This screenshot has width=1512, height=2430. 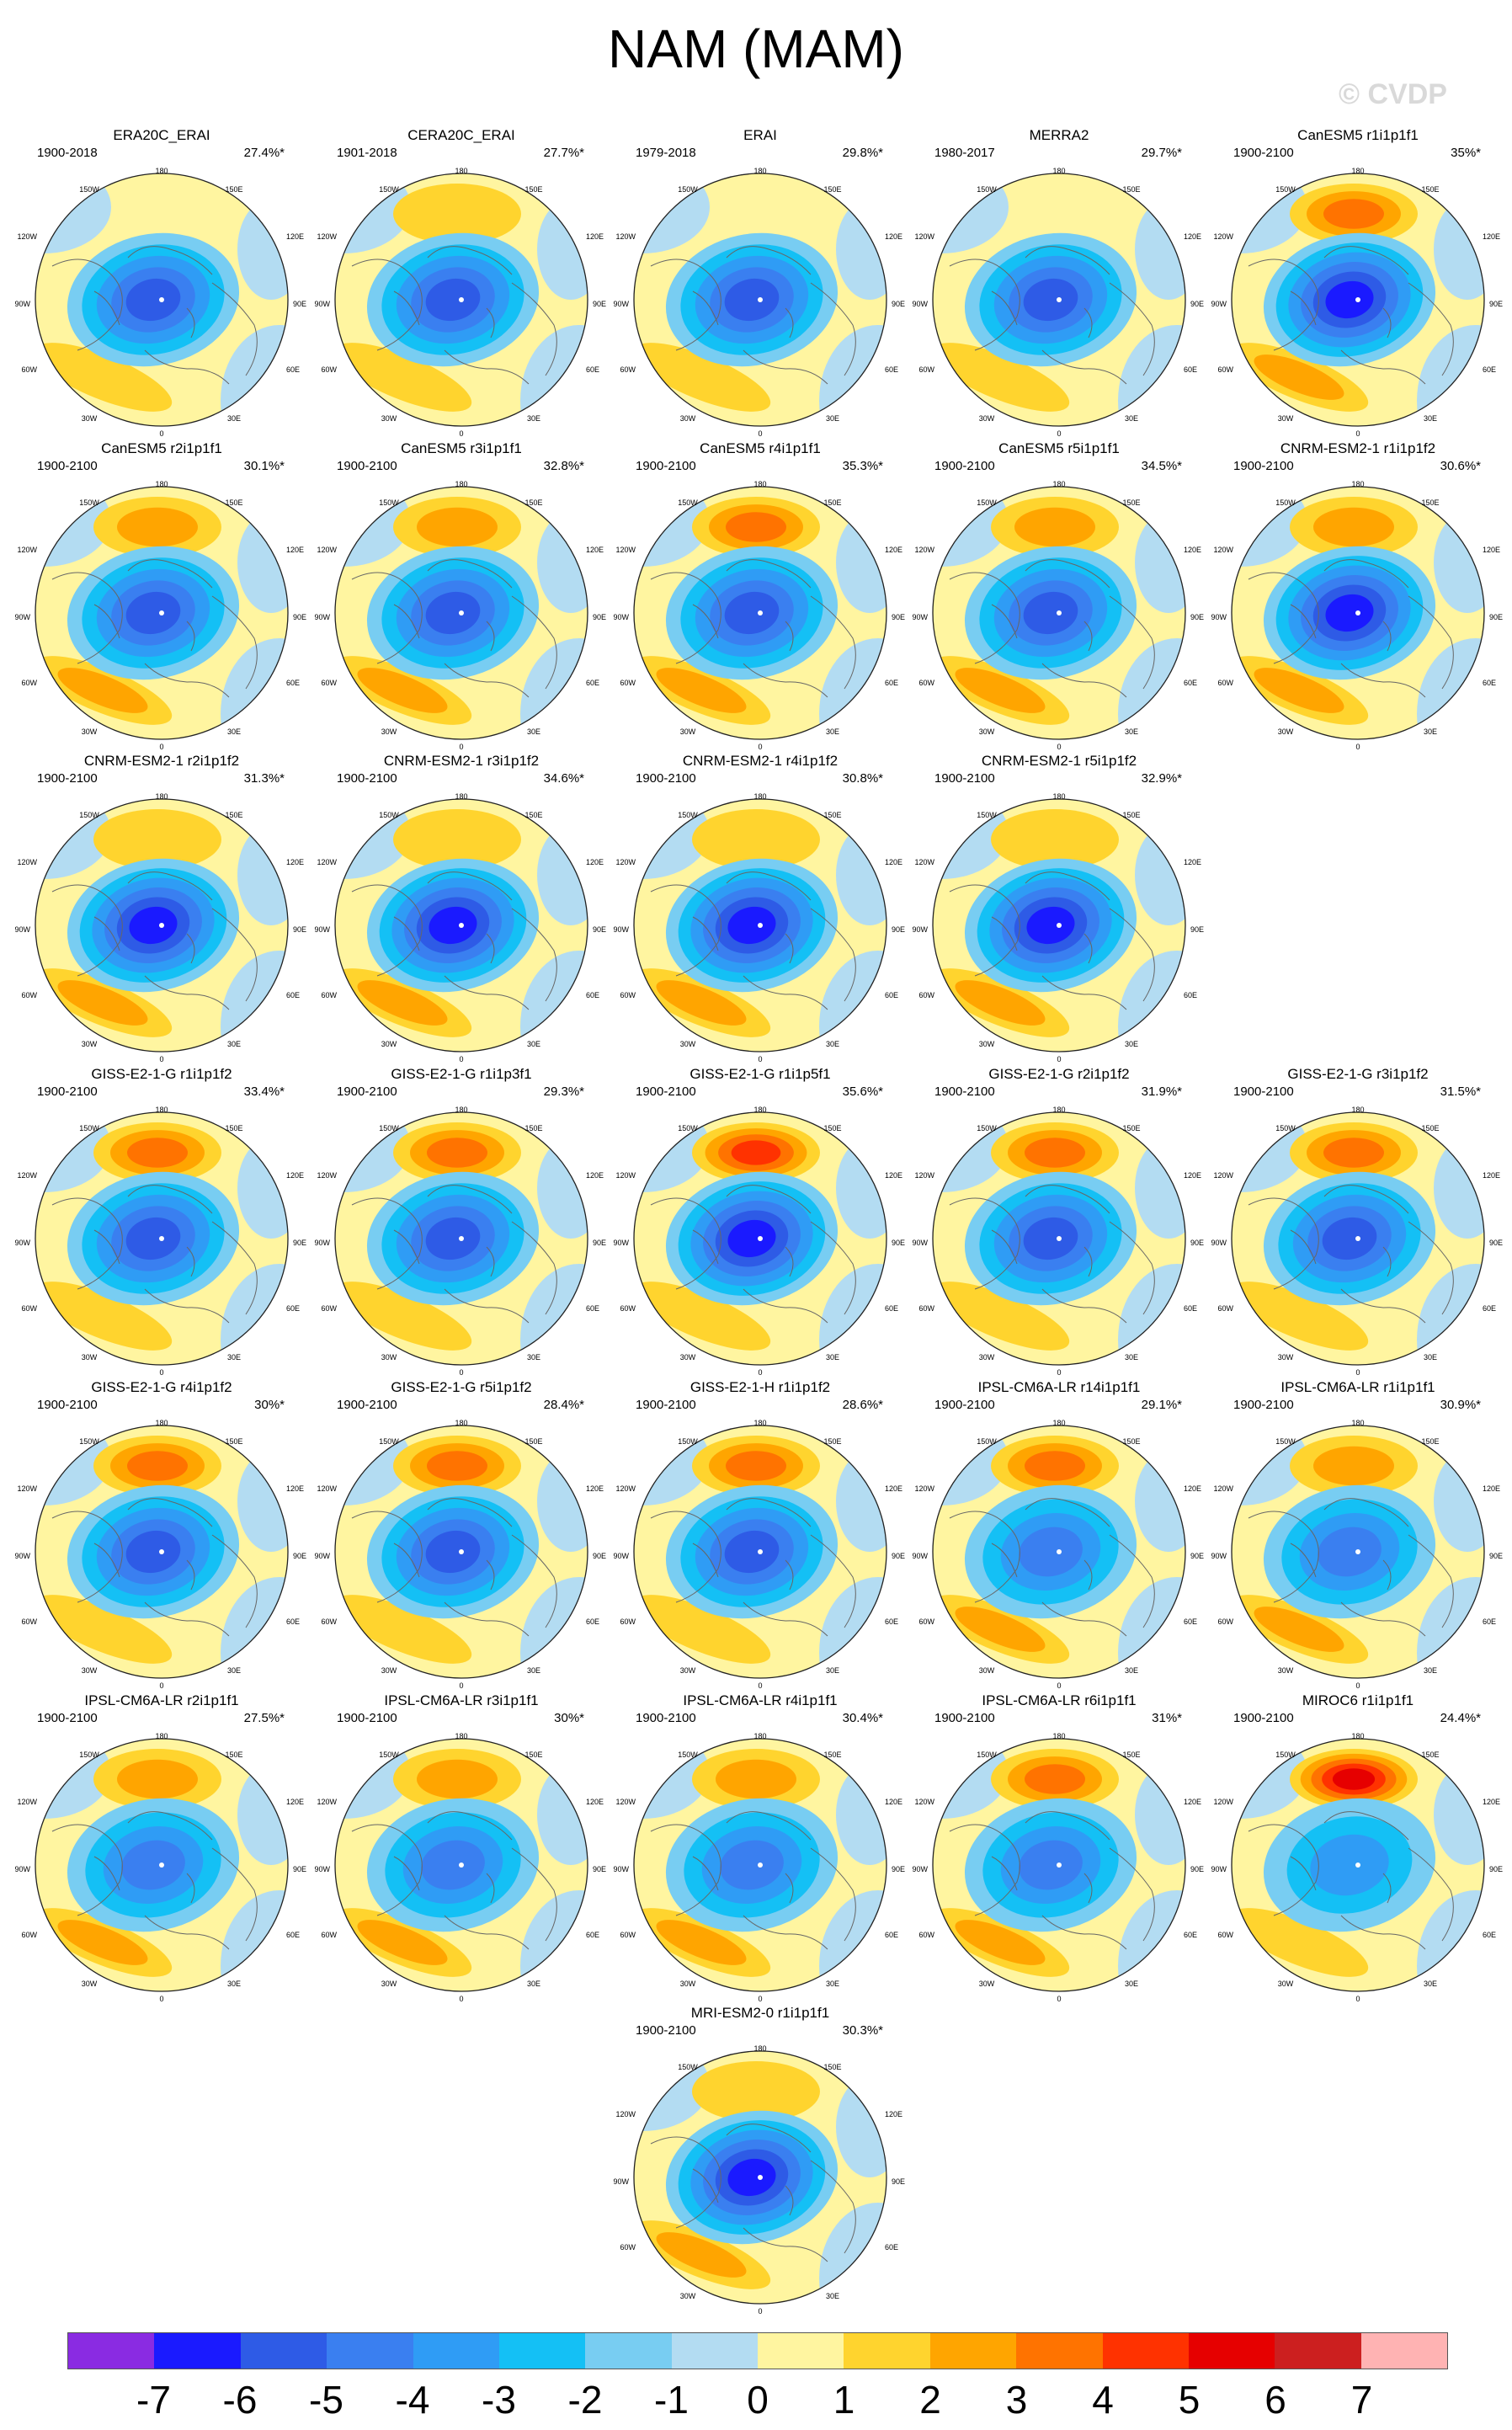 I want to click on colorbar-tick-label: -1, so click(x=672, y=2400).